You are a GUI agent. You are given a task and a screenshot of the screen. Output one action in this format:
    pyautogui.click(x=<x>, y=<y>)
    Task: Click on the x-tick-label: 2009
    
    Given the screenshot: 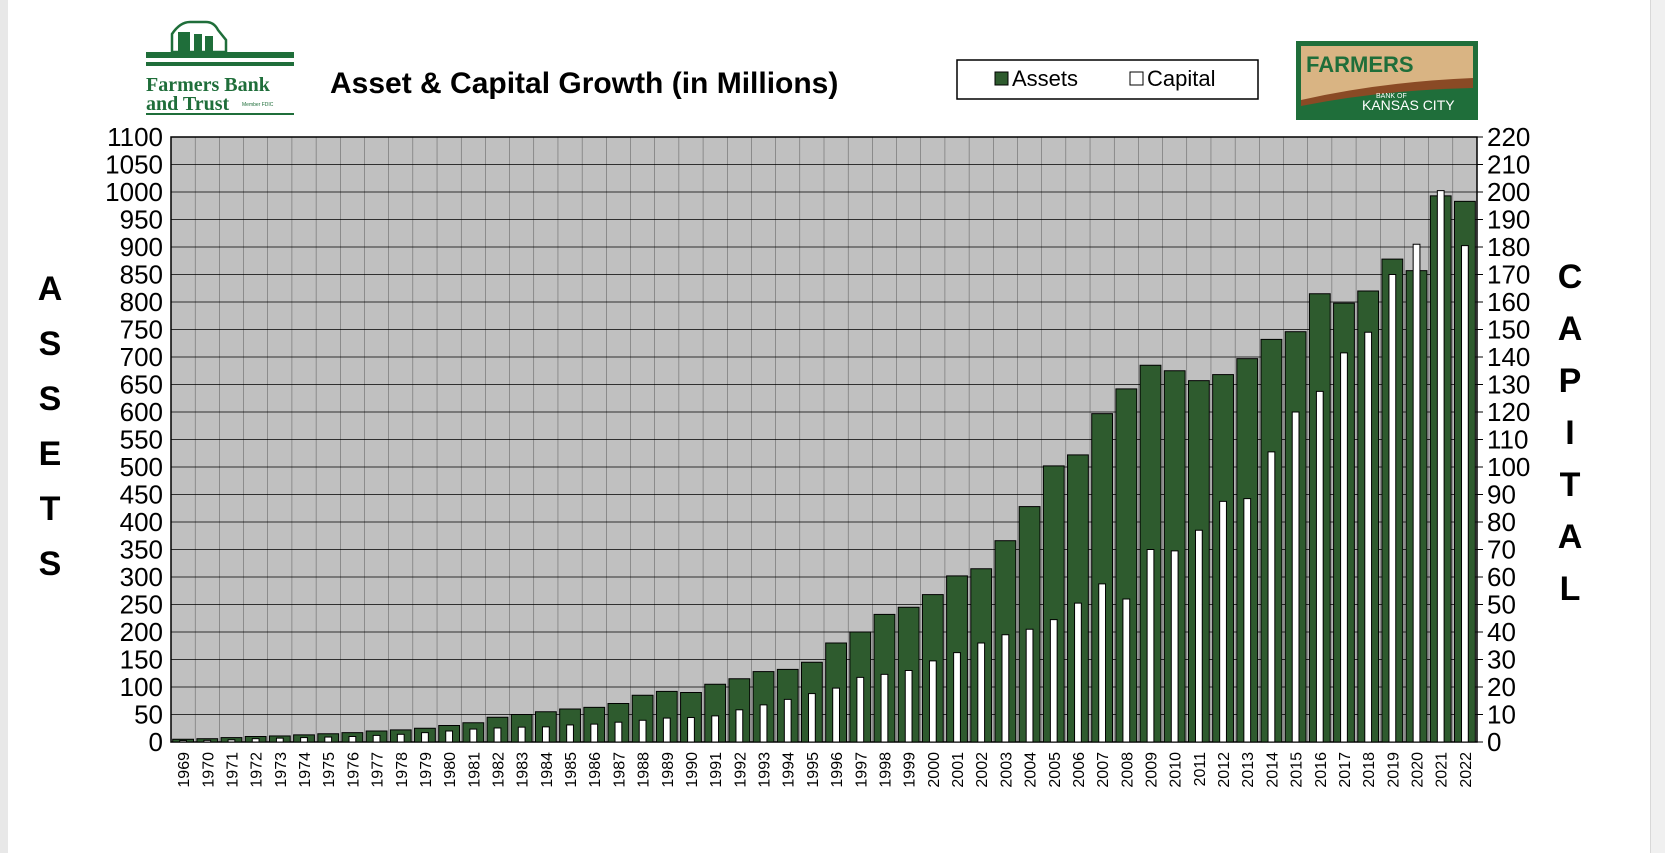 What is the action you would take?
    pyautogui.click(x=1152, y=770)
    